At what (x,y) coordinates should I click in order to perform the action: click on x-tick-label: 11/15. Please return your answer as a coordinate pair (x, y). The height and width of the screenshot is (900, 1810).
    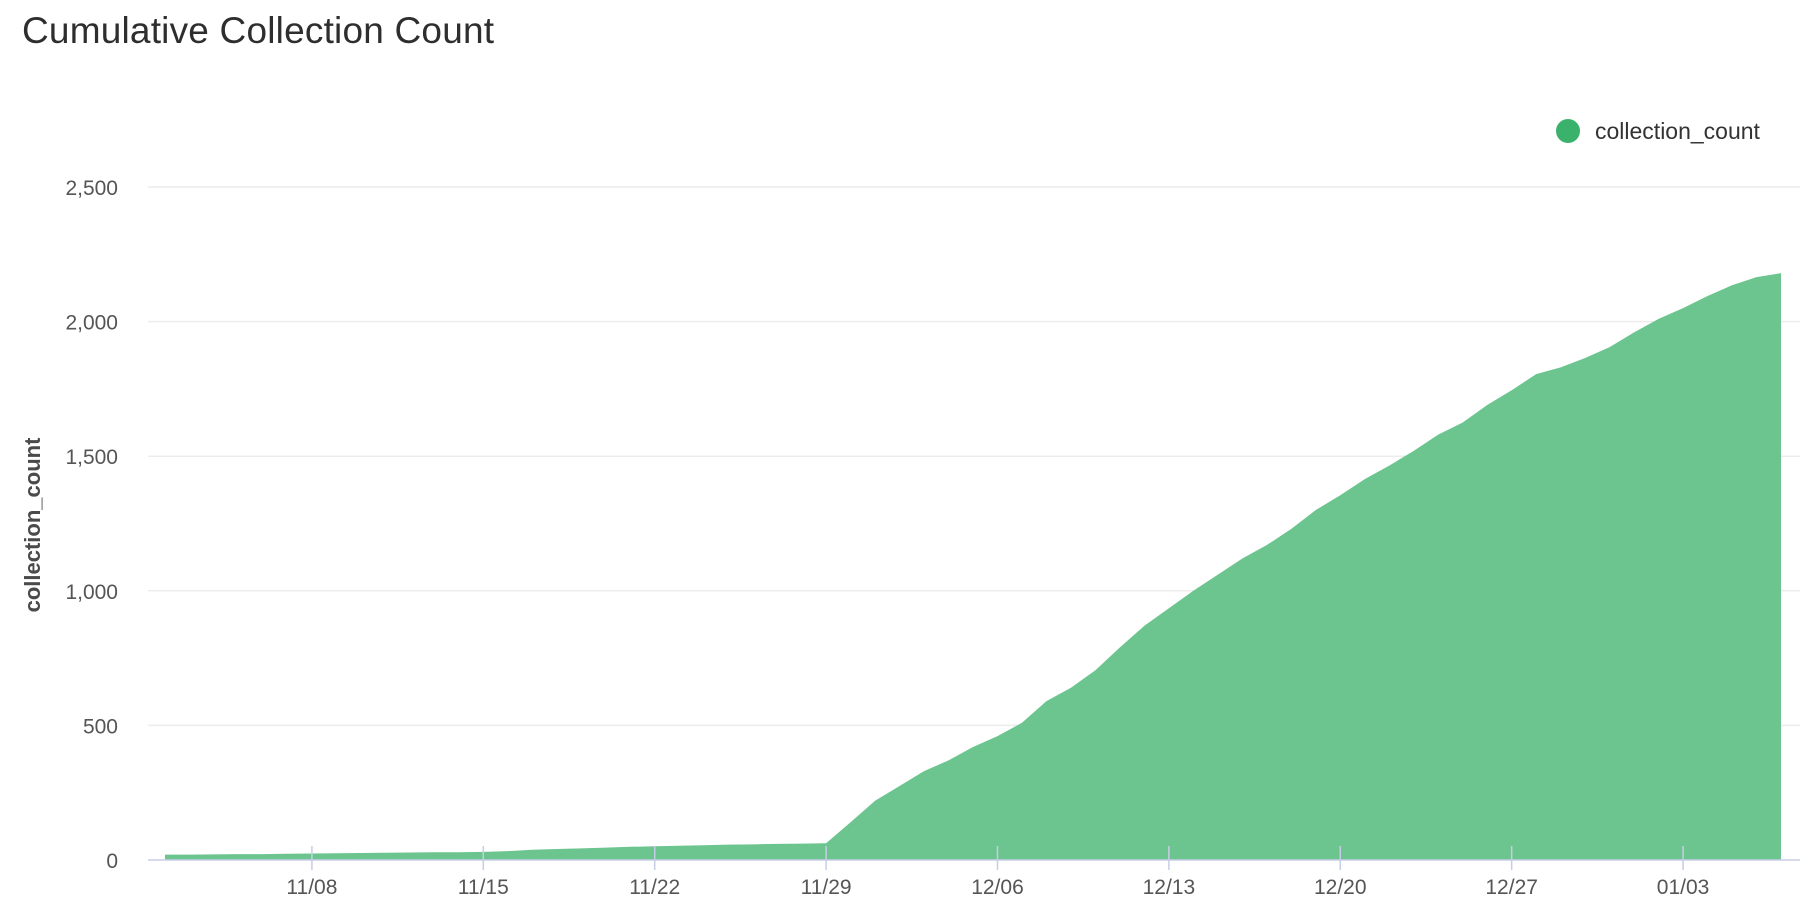
    Looking at the image, I should click on (483, 887).